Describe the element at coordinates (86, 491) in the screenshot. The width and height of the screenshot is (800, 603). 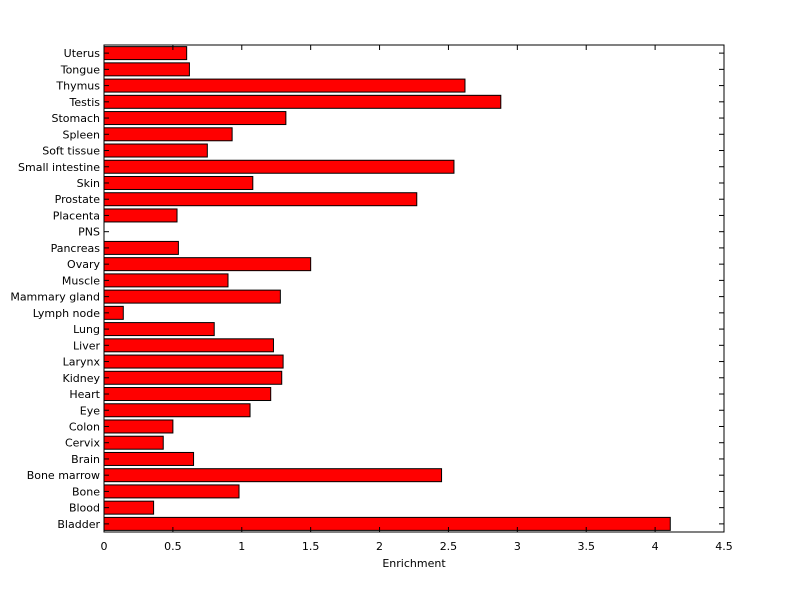
I see `y-tick-label: Bone` at that location.